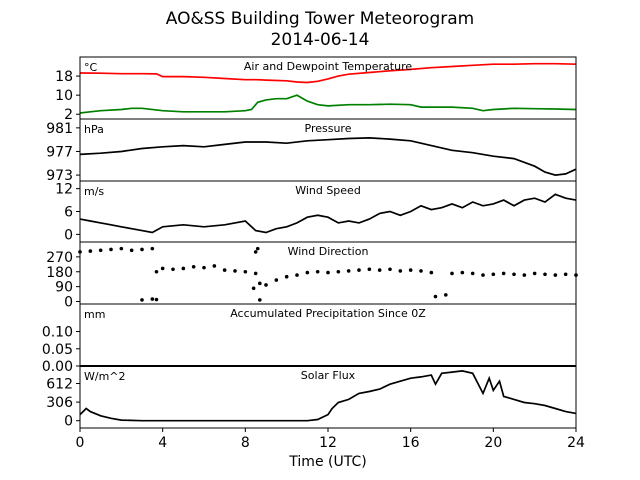 Image resolution: width=640 pixels, height=480 pixels. Describe the element at coordinates (328, 190) in the screenshot. I see `panel-title: Wind Speed` at that location.